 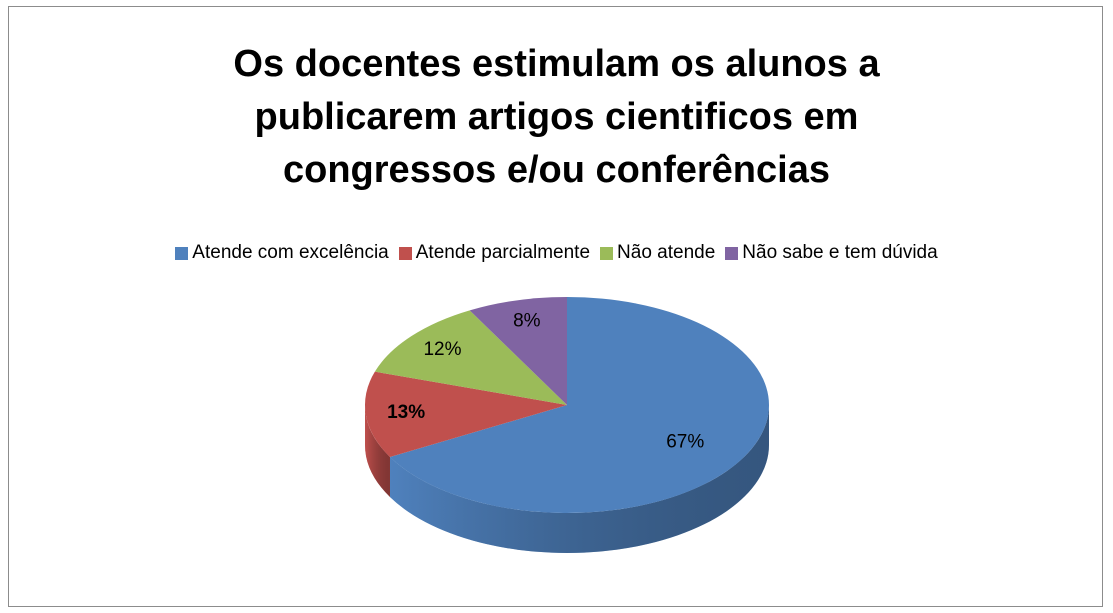 What do you see at coordinates (685, 441) in the screenshot?
I see `data-label: 67%` at bounding box center [685, 441].